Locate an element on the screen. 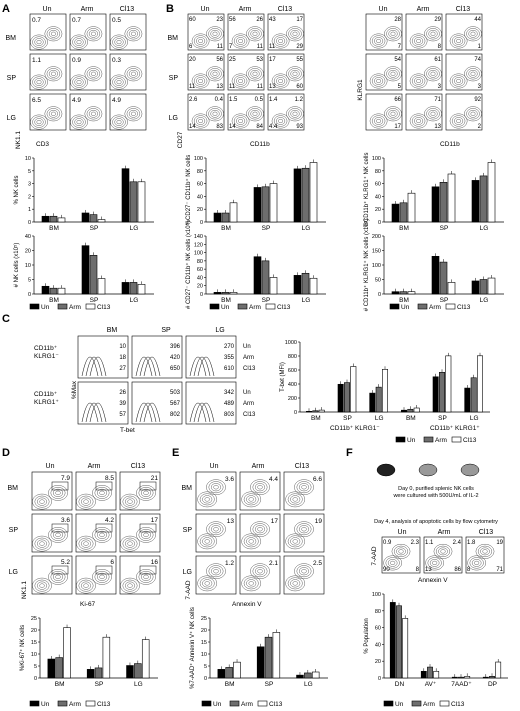 The width and height of the screenshot is (520, 711). legend-label: Un is located at coordinates (45, 307).